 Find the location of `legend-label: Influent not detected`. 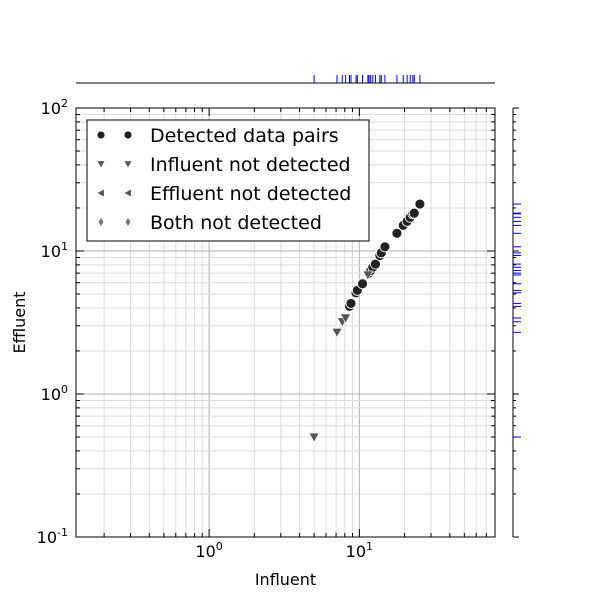

legend-label: Influent not detected is located at coordinates (250, 165).